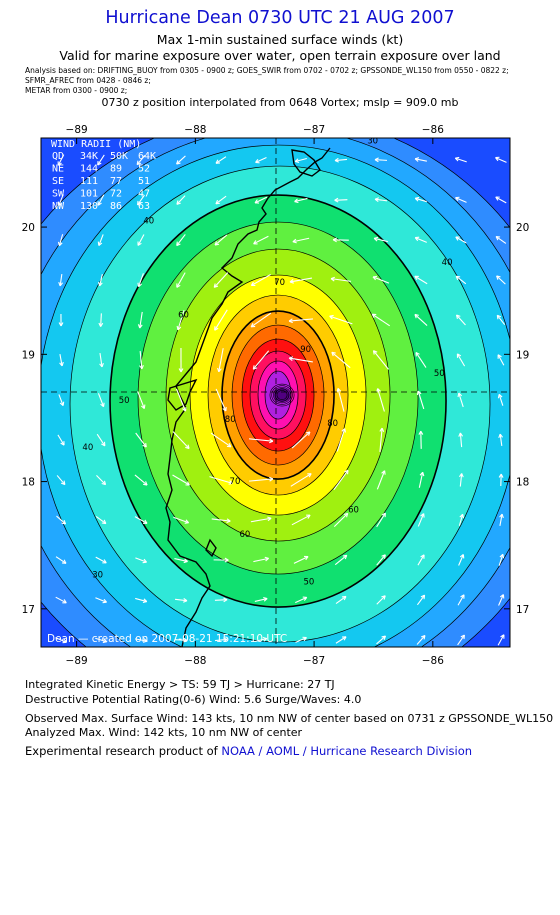  Describe the element at coordinates (144, 181) in the screenshot. I see `wind-radii-cell: 51` at that location.